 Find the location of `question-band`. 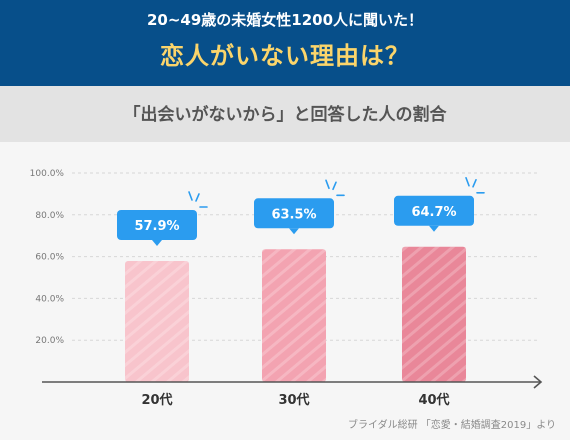

question-band is located at coordinates (285, 114).